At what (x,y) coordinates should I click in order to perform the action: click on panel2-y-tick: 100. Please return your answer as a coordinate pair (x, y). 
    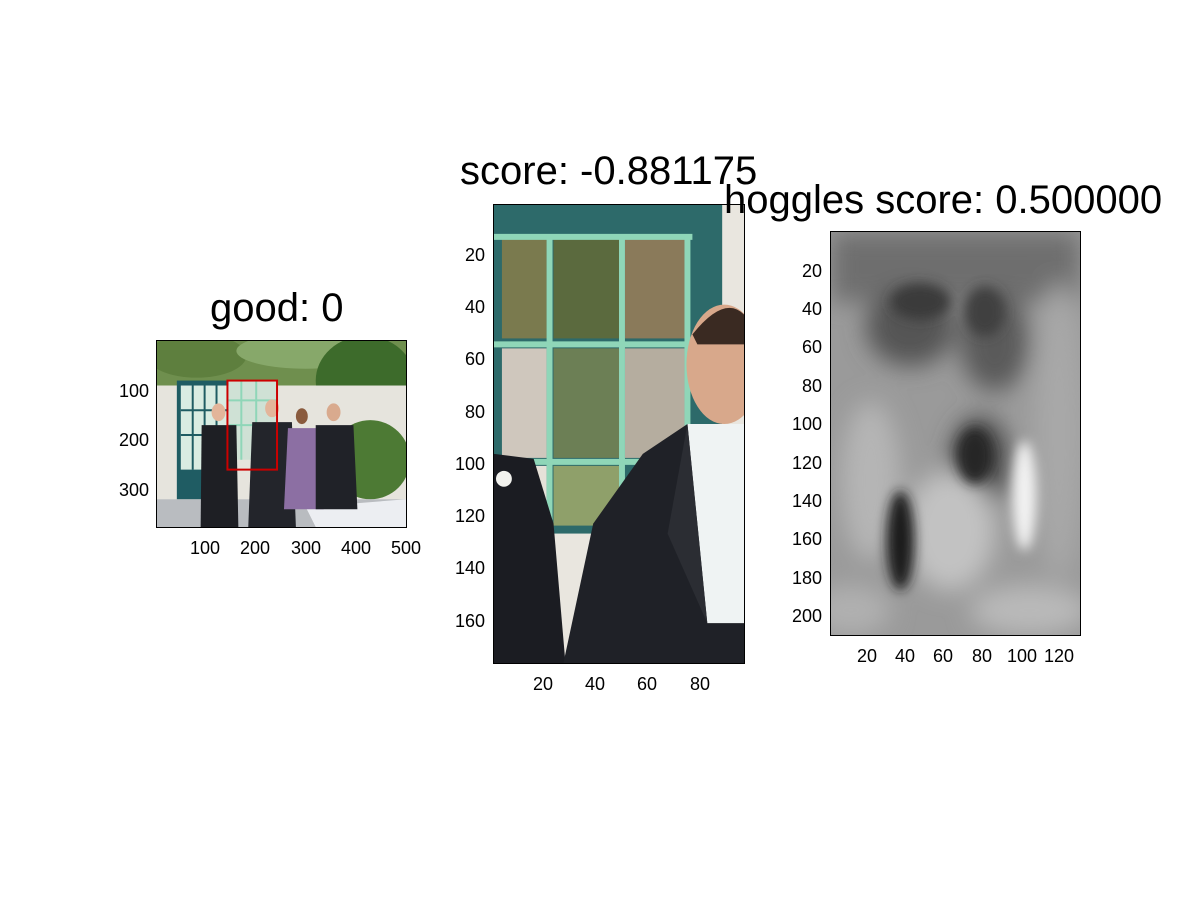
    Looking at the image, I should click on (469, 464).